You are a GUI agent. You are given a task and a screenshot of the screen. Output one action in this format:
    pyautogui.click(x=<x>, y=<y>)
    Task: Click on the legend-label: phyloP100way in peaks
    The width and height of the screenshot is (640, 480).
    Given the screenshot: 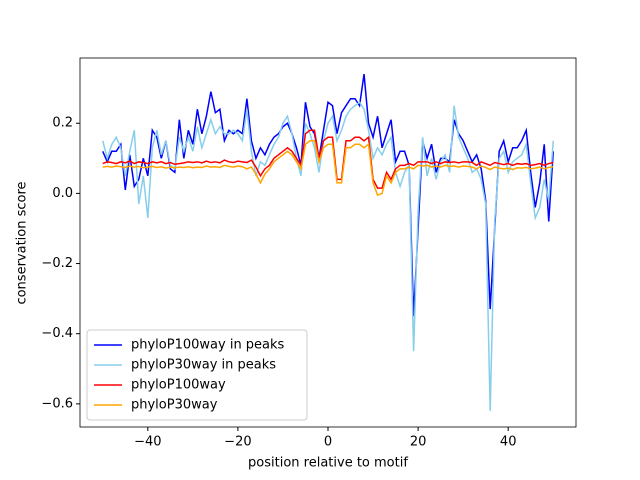 What is the action you would take?
    pyautogui.click(x=208, y=345)
    